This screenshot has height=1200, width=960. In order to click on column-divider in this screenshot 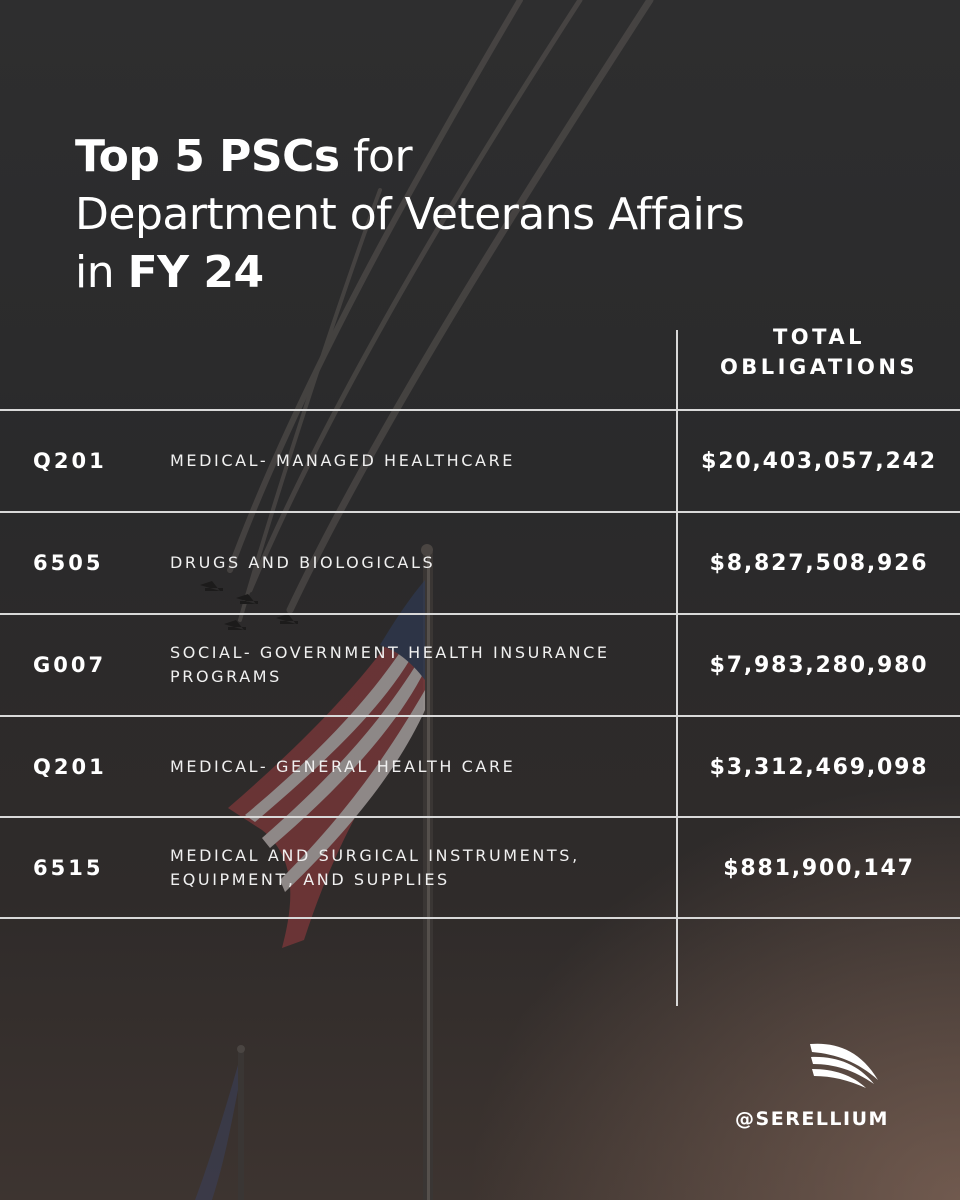, I will do `click(677, 668)`.